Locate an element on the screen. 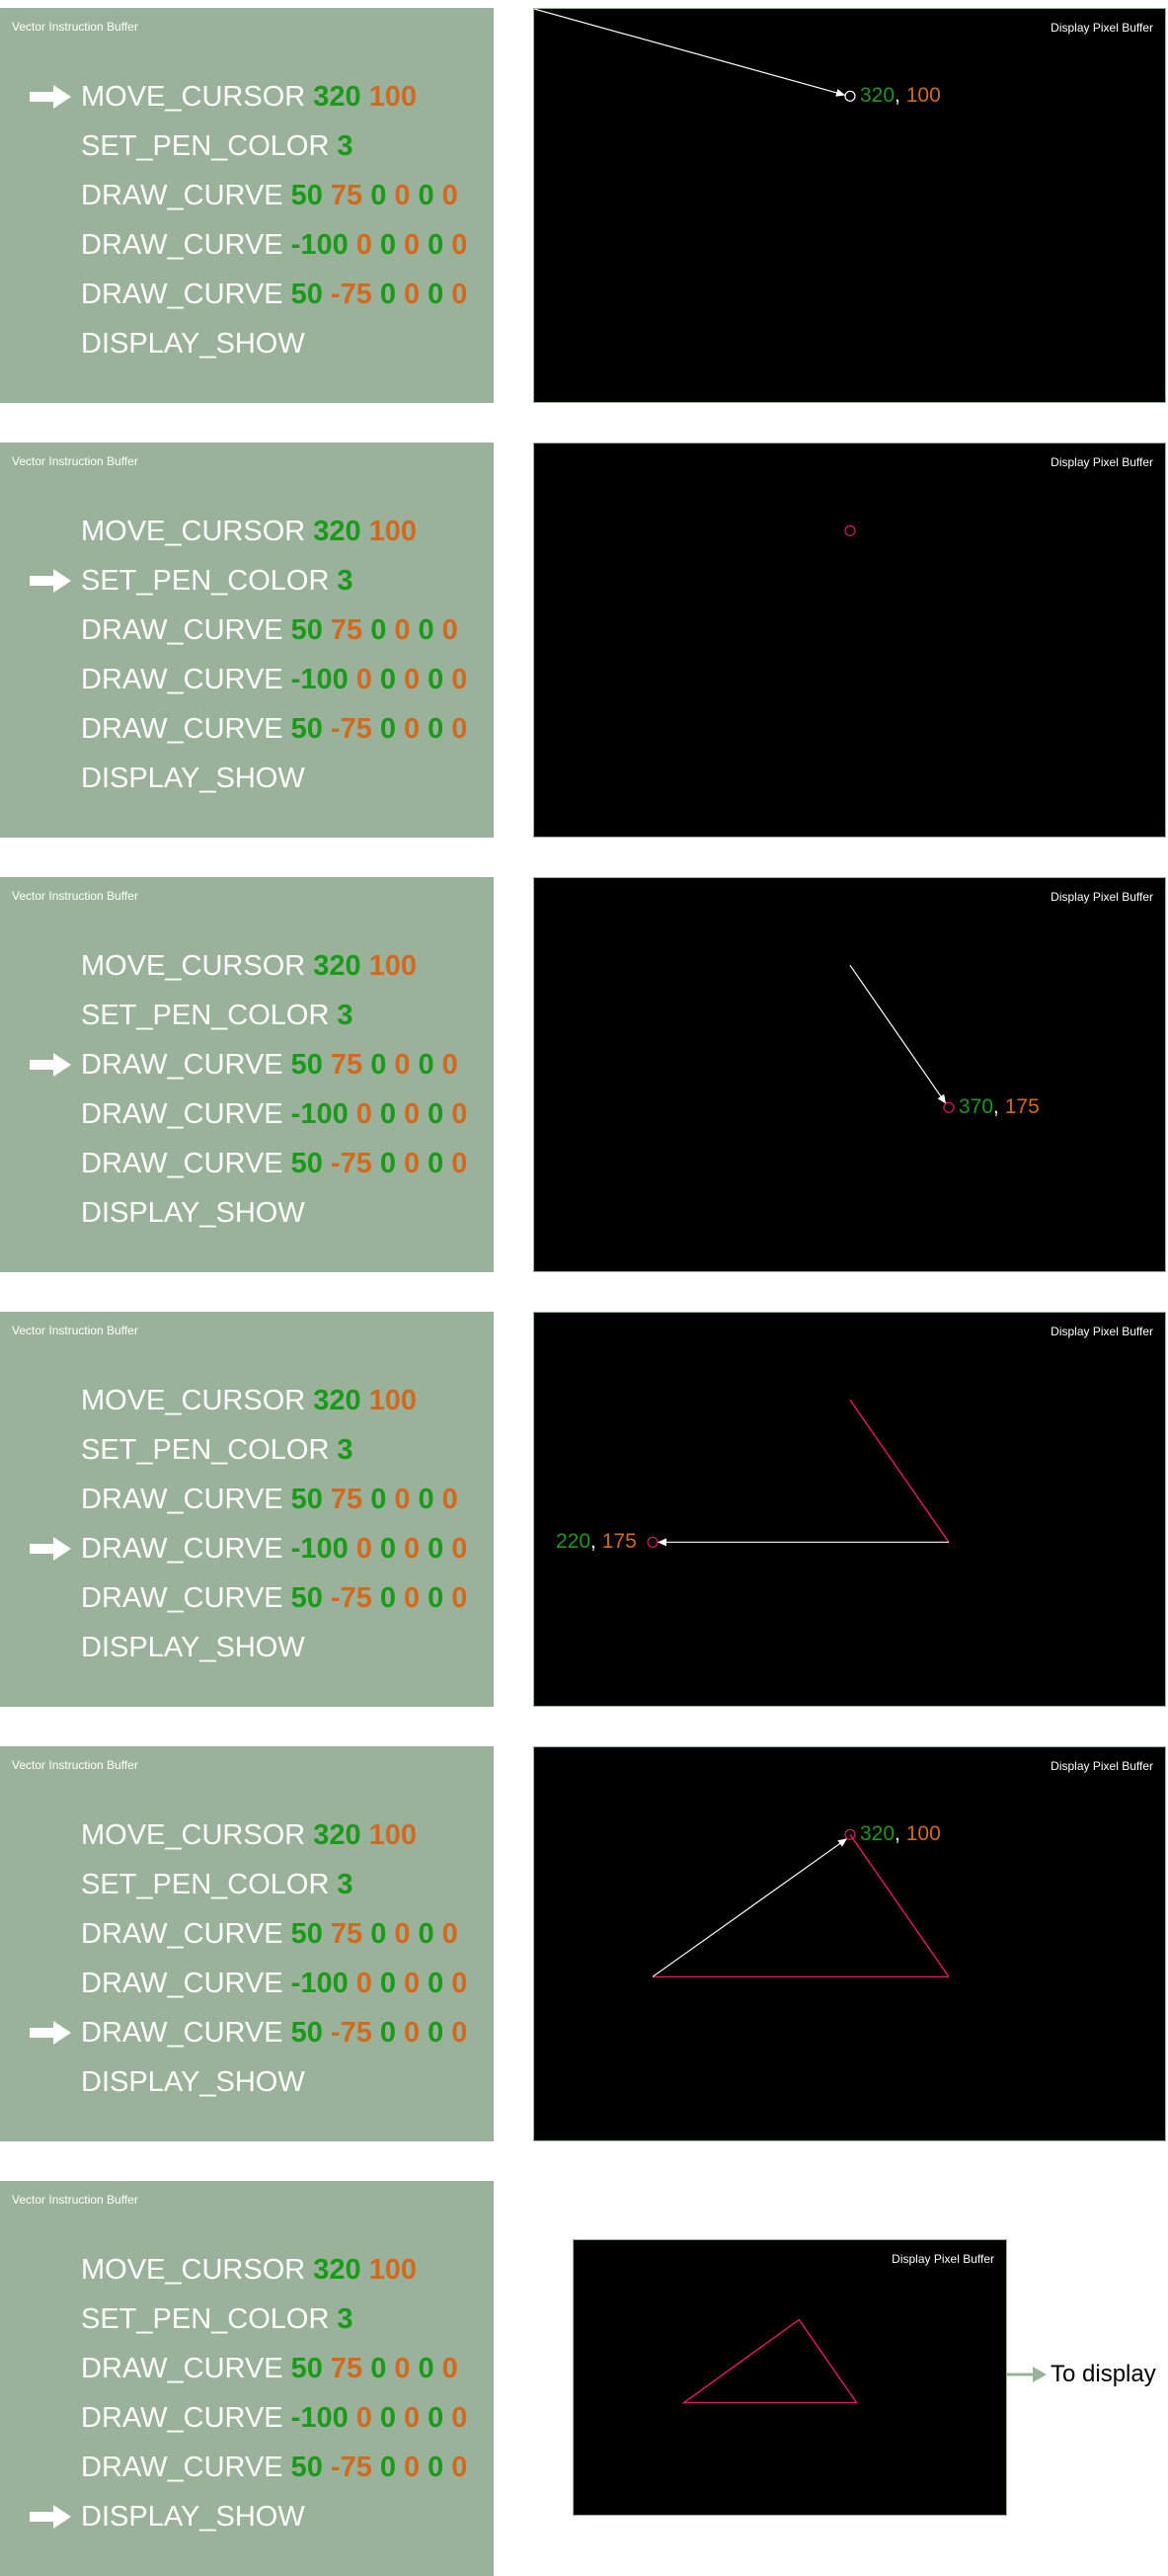 This screenshot has height=2576, width=1168. display-pixel-buffer: Display Pixel Buffer is located at coordinates (790, 2377).